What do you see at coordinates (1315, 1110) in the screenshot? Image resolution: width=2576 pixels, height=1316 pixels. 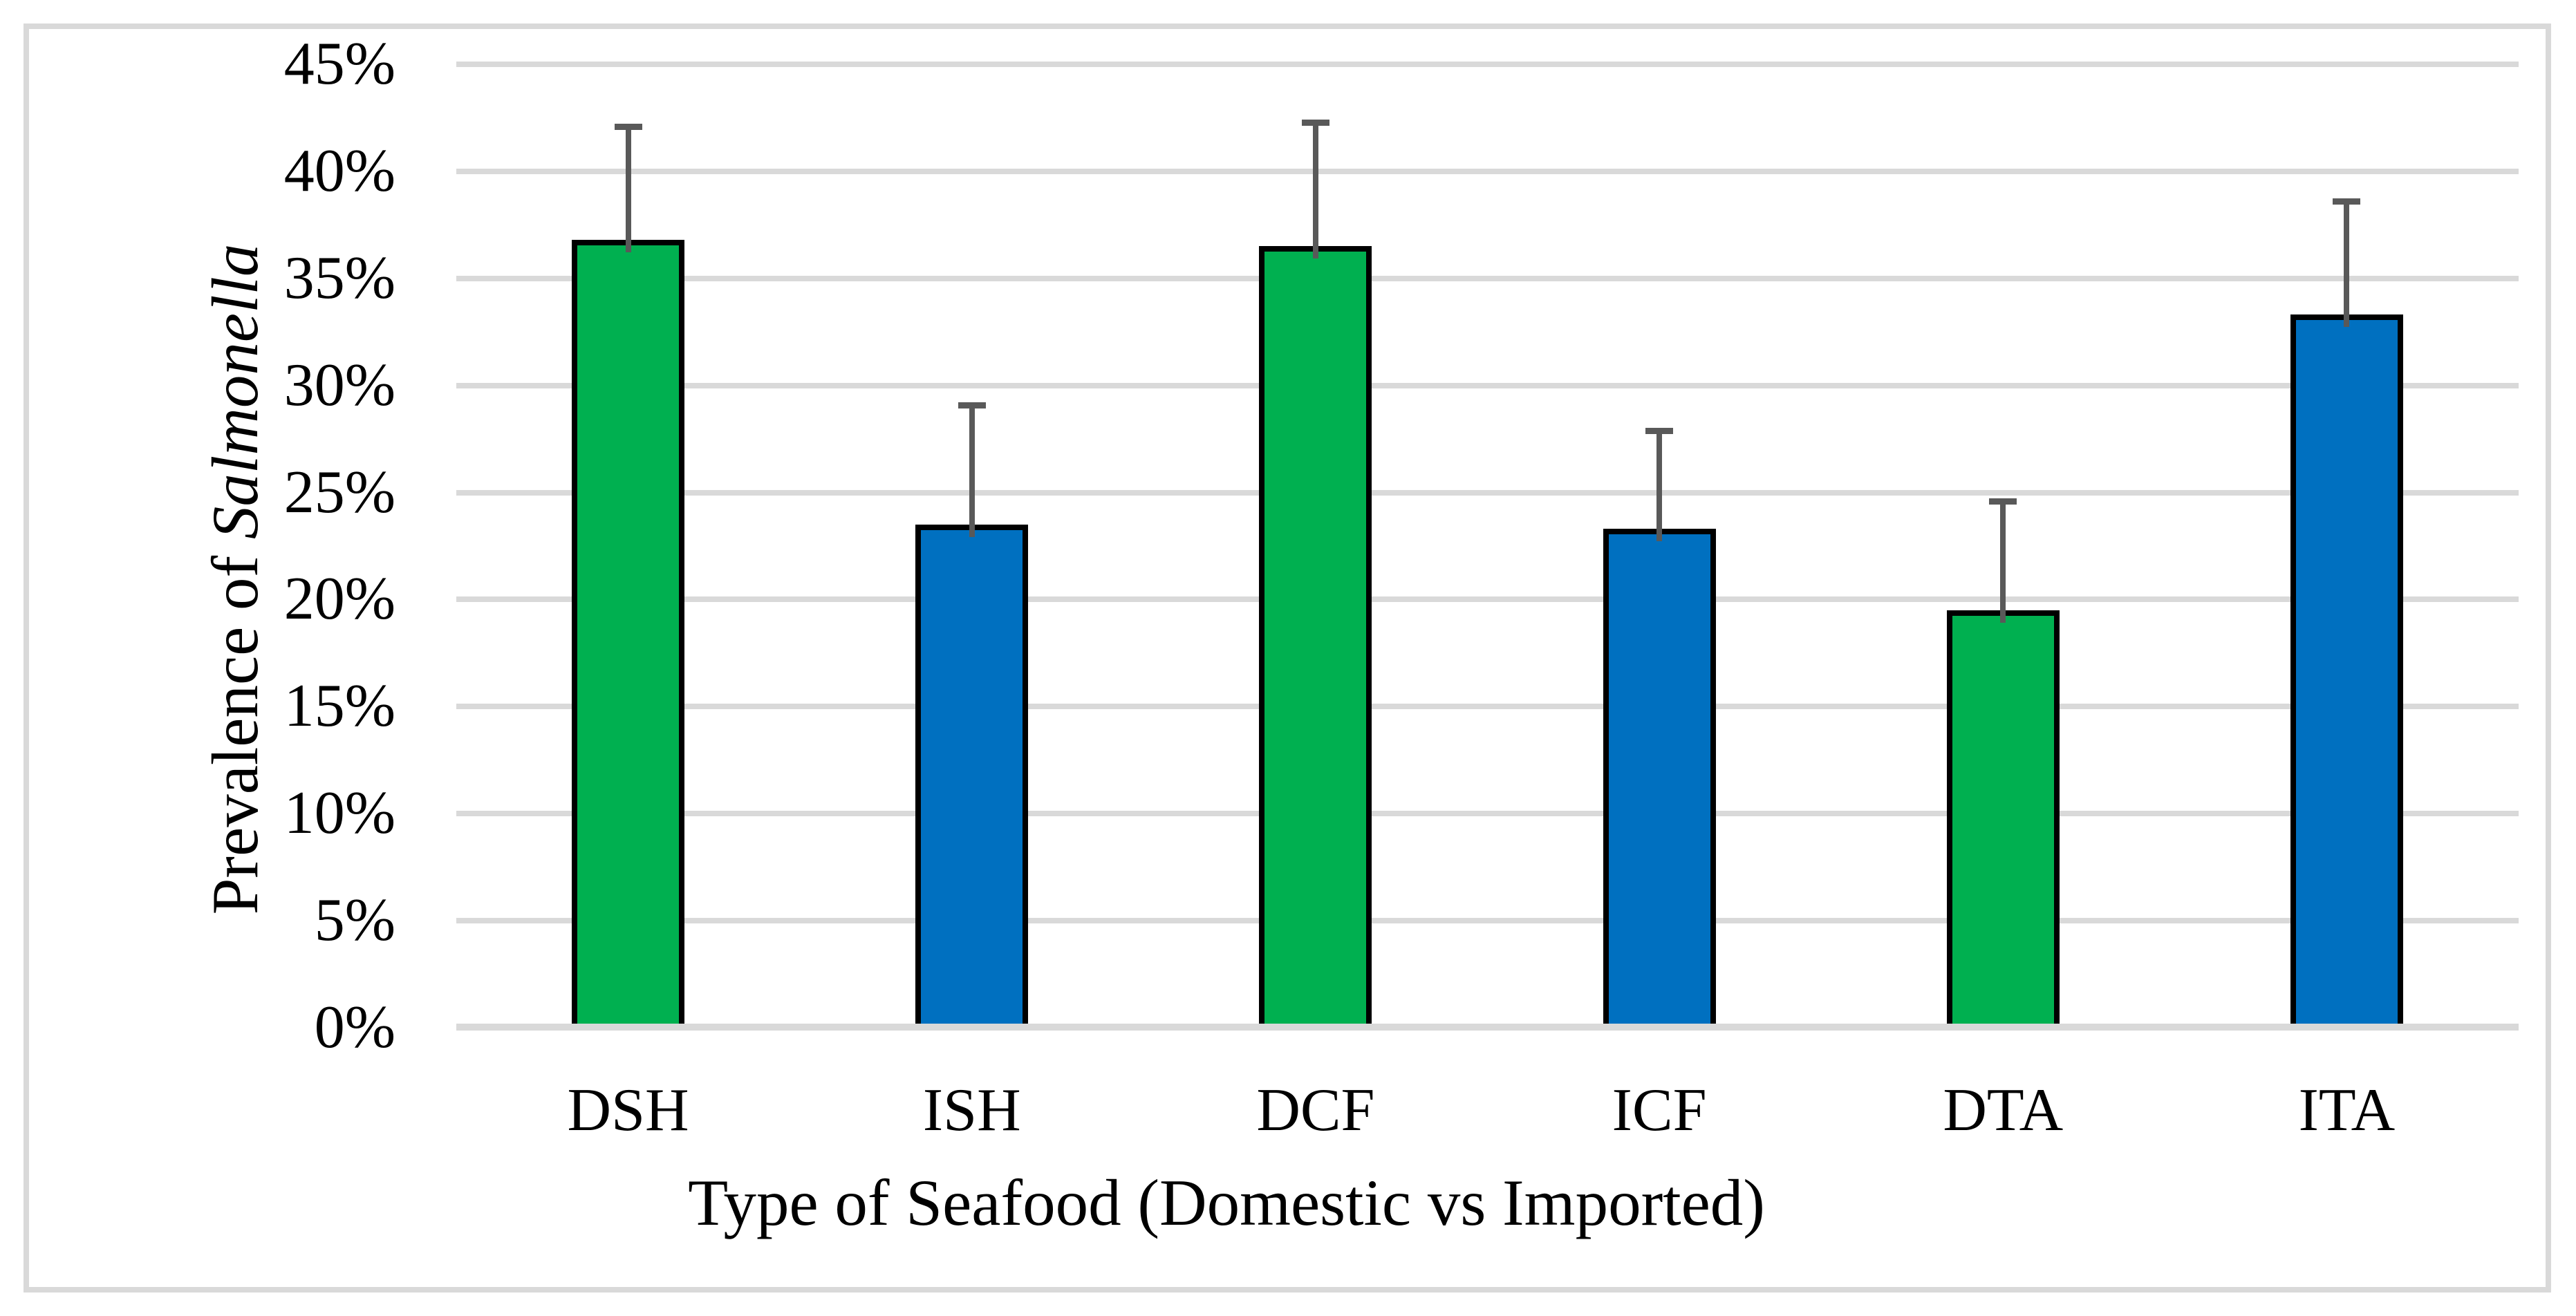 I see `x-tick-label-DCF: DCF` at bounding box center [1315, 1110].